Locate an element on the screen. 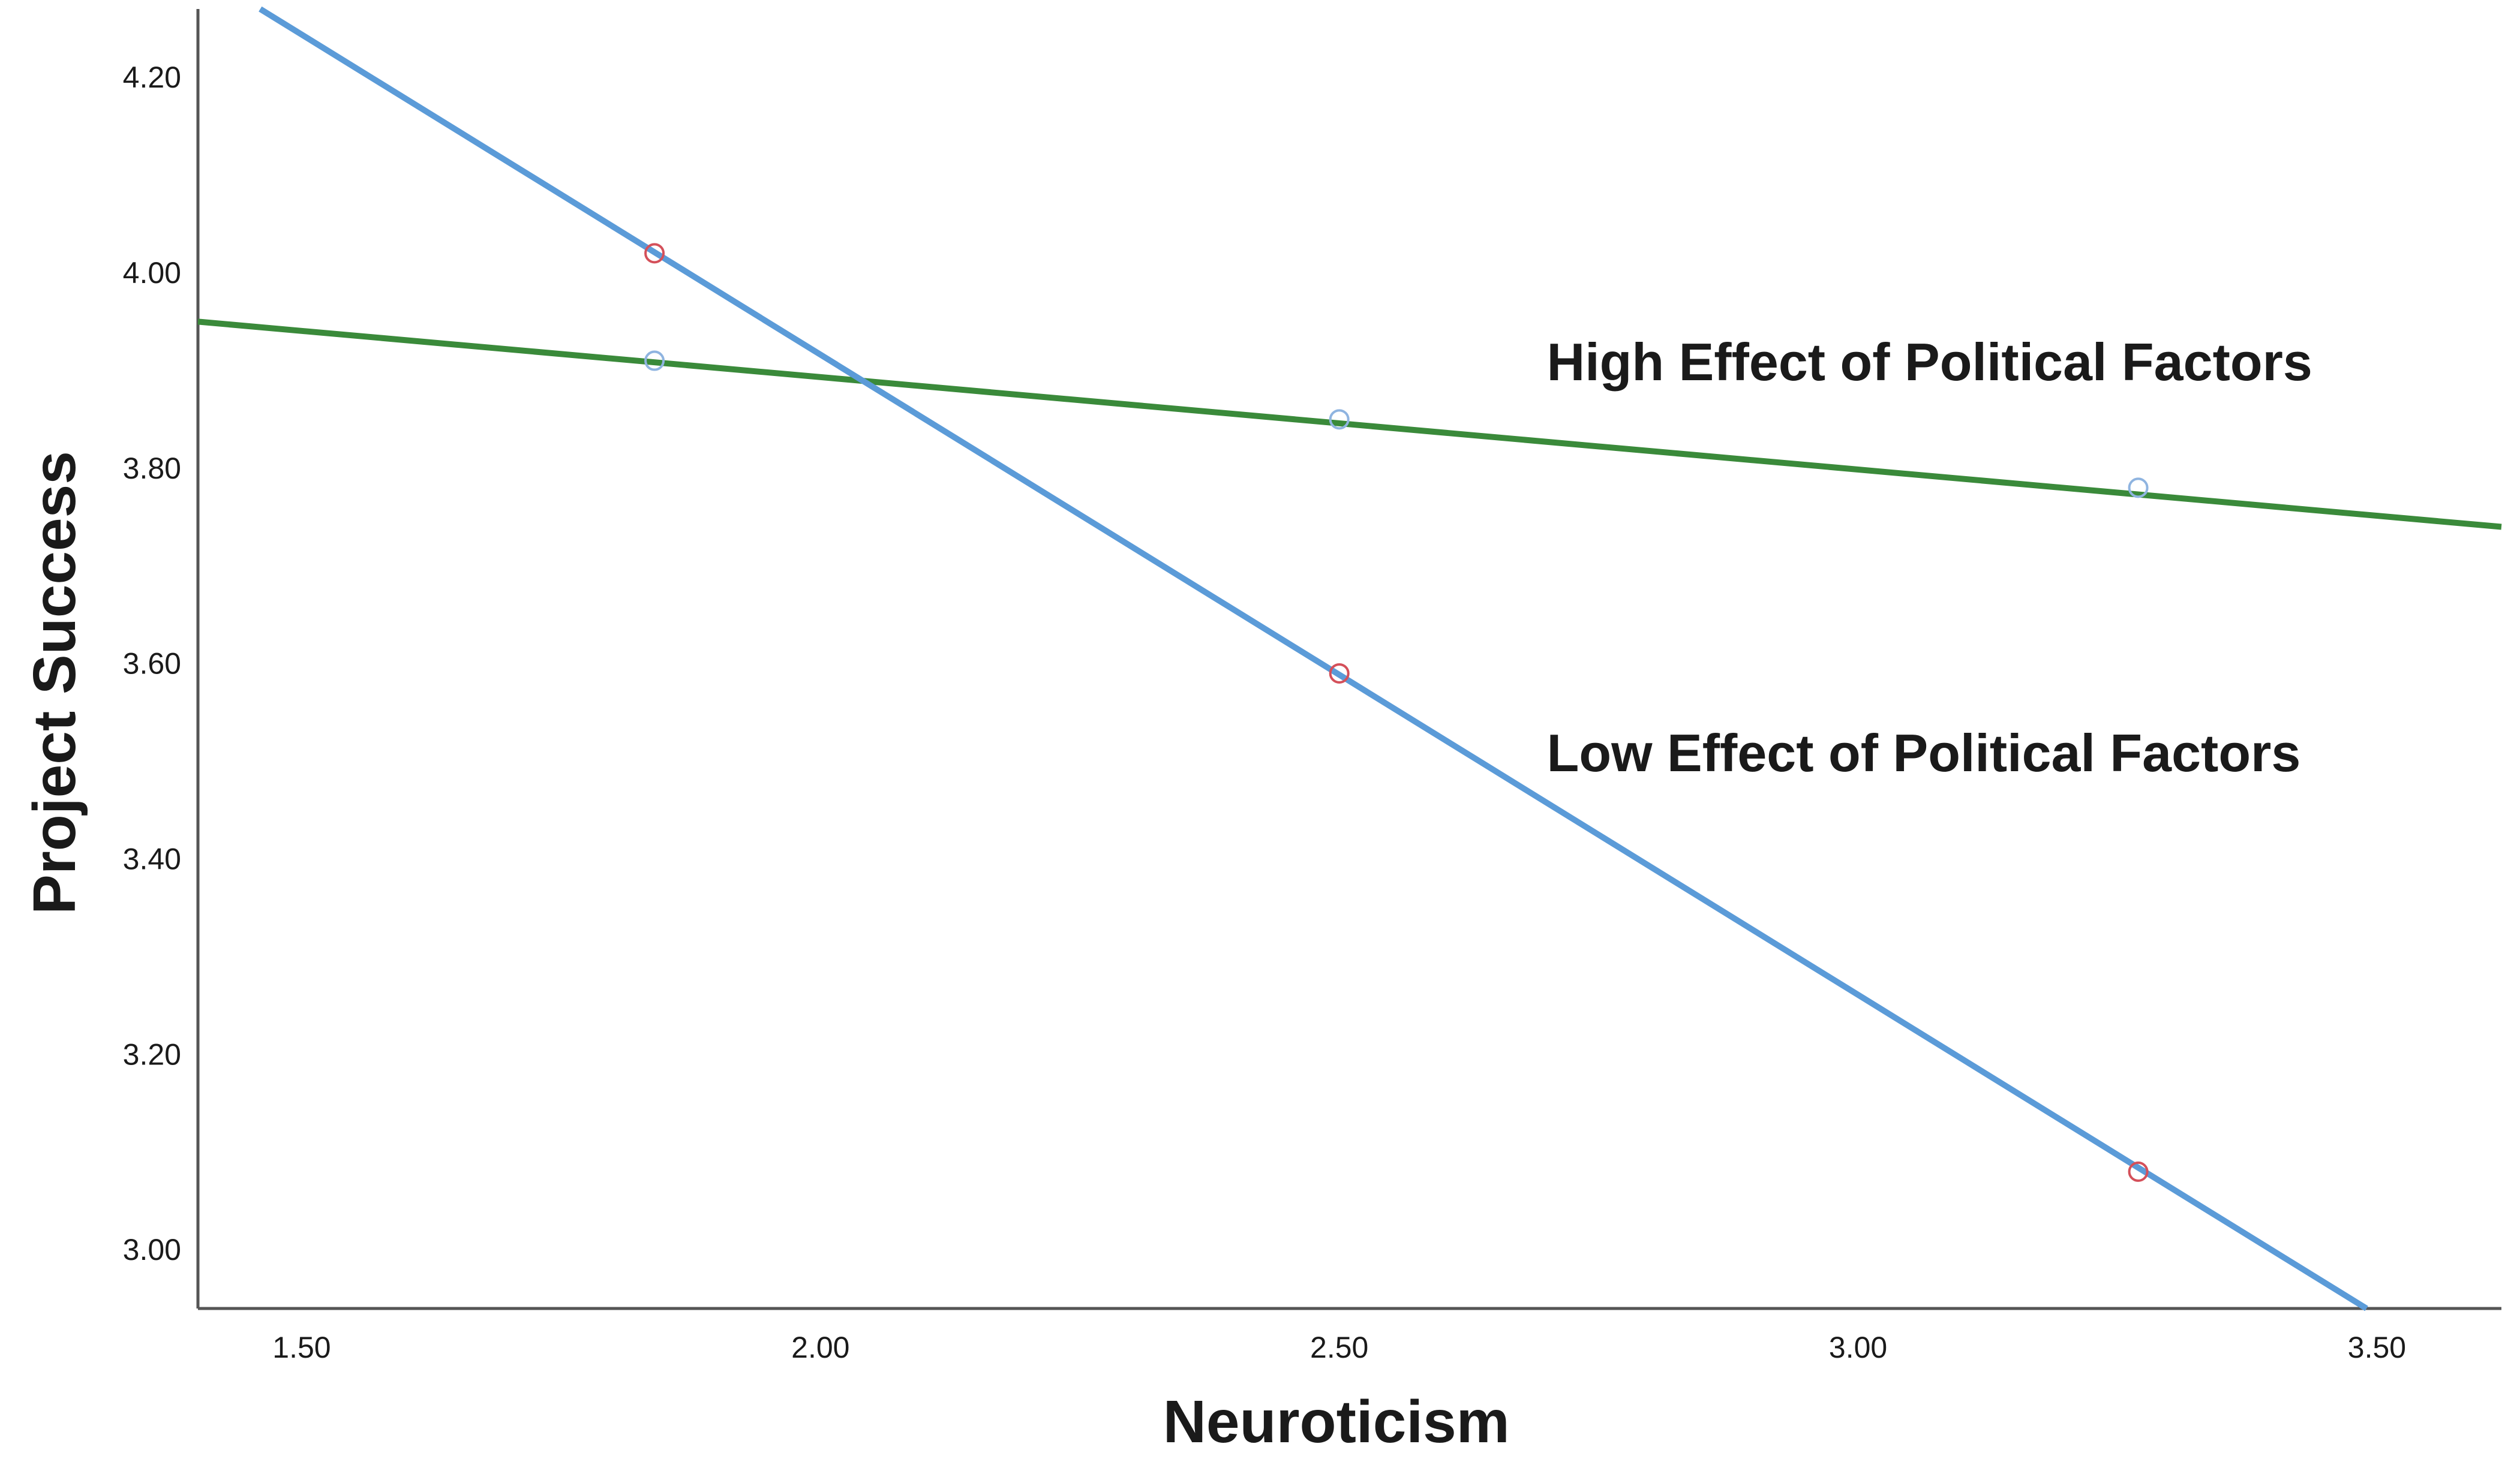 The image size is (2520, 1471). x-tick-label: 1.50 is located at coordinates (301, 1347).